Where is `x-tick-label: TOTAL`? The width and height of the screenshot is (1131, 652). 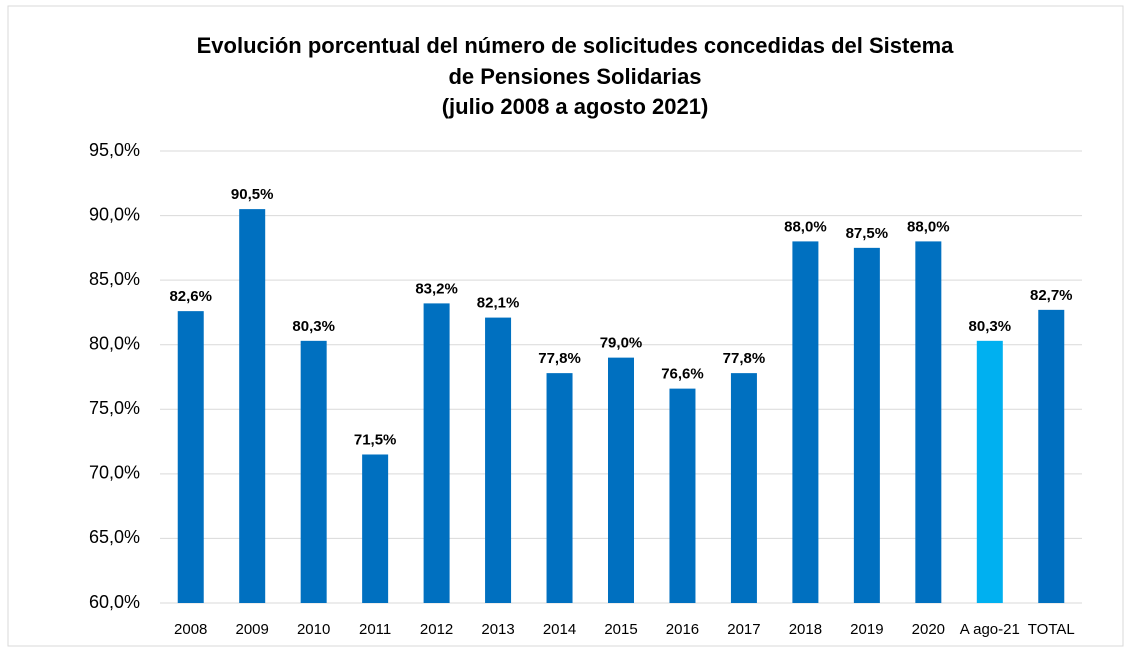
x-tick-label: TOTAL is located at coordinates (1051, 629).